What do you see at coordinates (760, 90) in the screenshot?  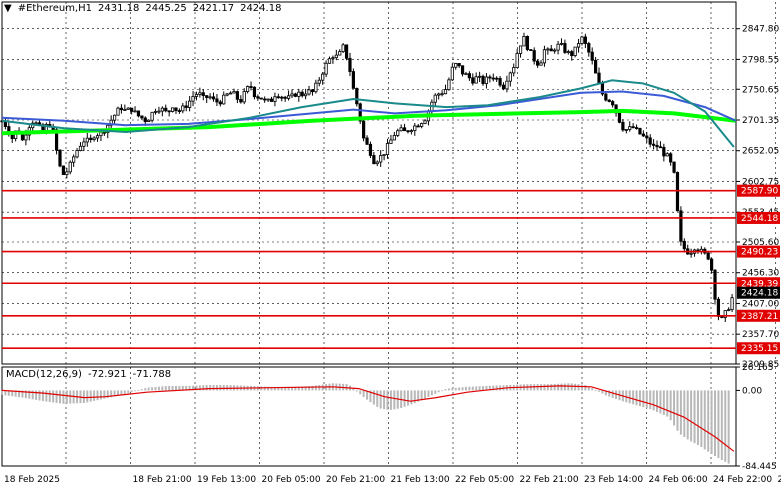 I see `y-tick-label: 2750.65` at bounding box center [760, 90].